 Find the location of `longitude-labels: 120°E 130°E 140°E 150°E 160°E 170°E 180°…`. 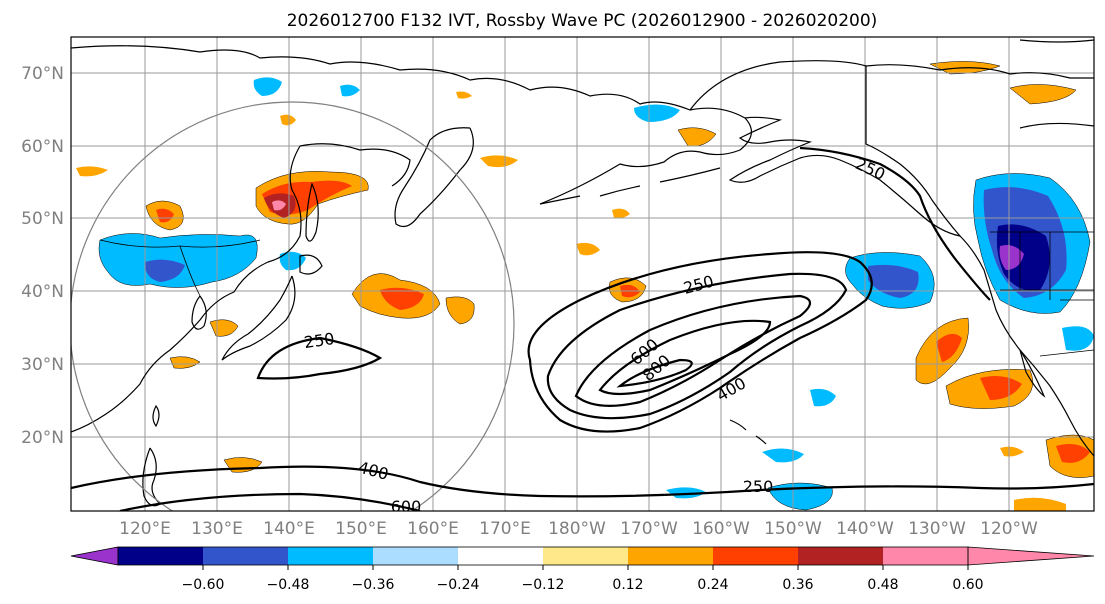

longitude-labels: 120°E 130°E 140°E 150°E 160°E 170°E 180°… is located at coordinates (578, 529).